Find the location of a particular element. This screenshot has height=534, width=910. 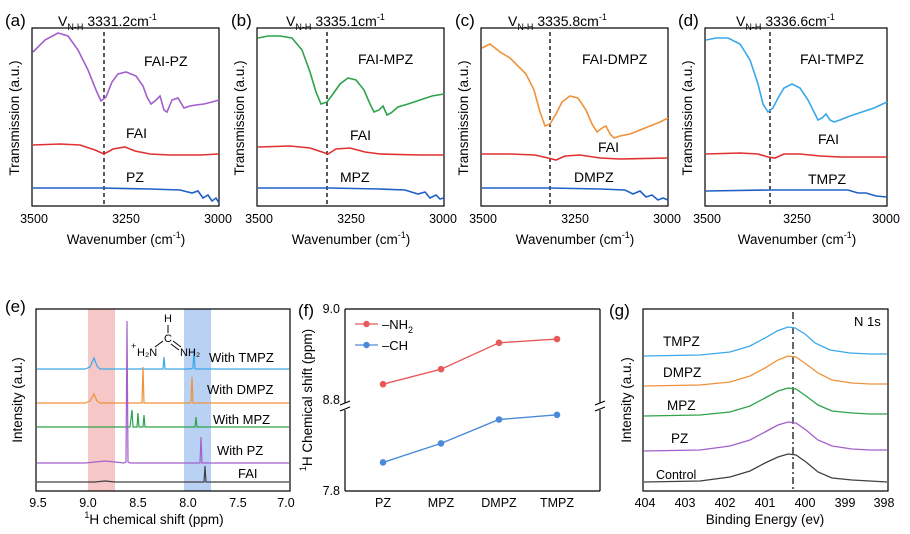

panel-c-tick-3: 3000 is located at coordinates (667, 219).